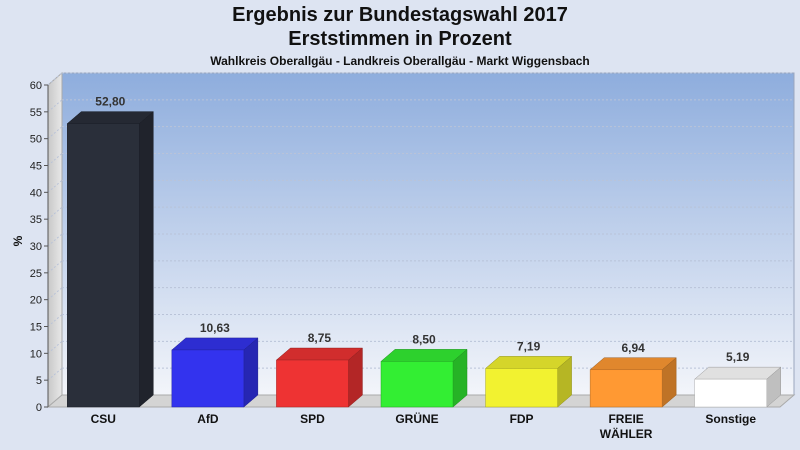  Describe the element at coordinates (18, 240) in the screenshot. I see `y-axis-label: %` at that location.